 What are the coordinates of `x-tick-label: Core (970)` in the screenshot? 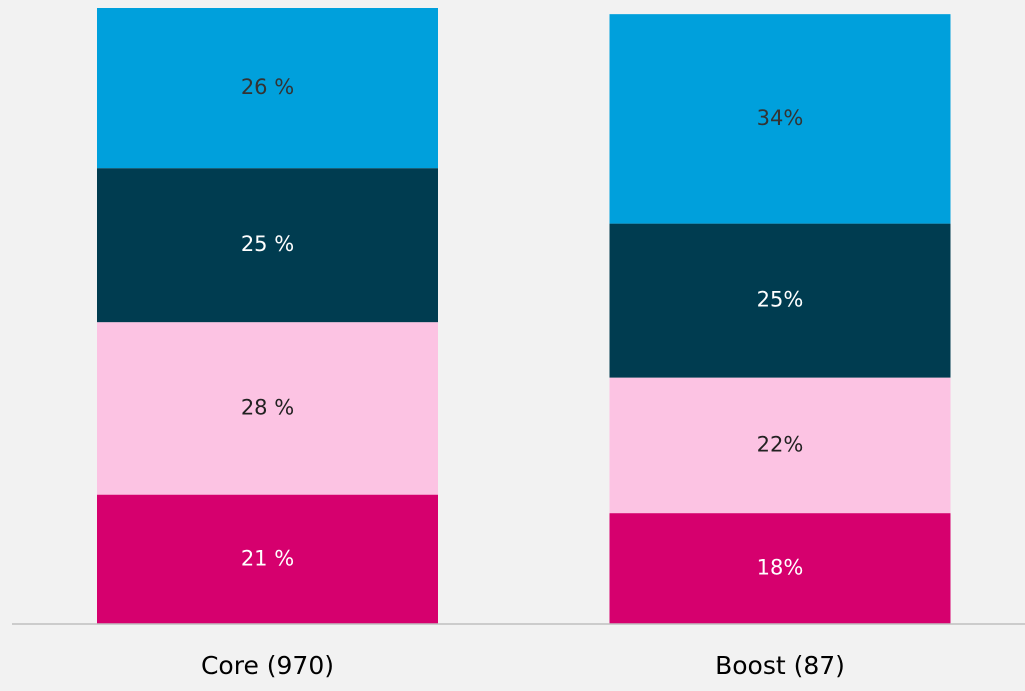 It's located at (267, 665).